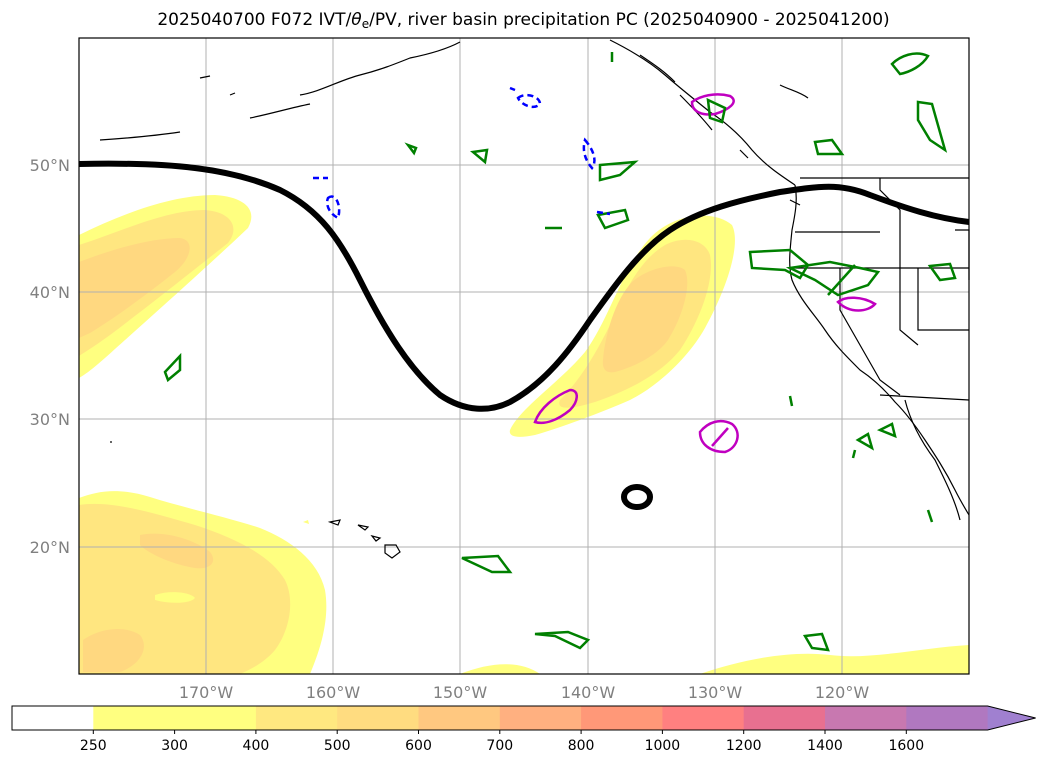  What do you see at coordinates (337, 746) in the screenshot?
I see `colorbar-tick-label: 500` at bounding box center [337, 746].